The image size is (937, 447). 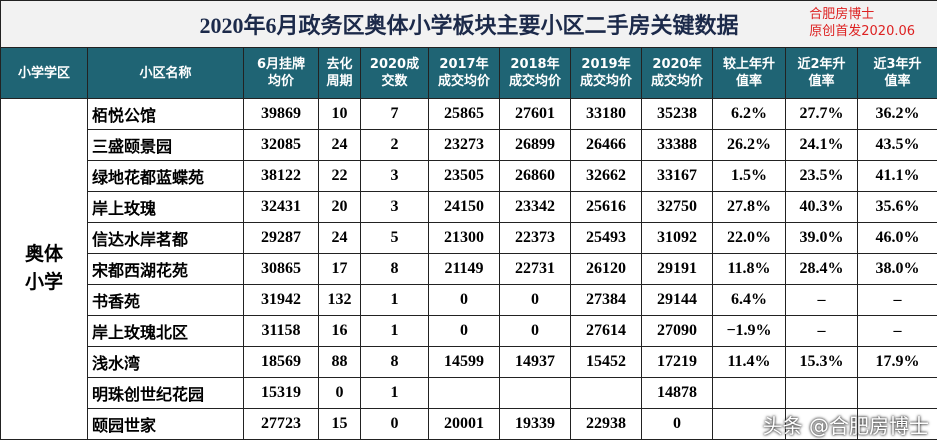 I want to click on table-cell: 18569, so click(x=281, y=362).